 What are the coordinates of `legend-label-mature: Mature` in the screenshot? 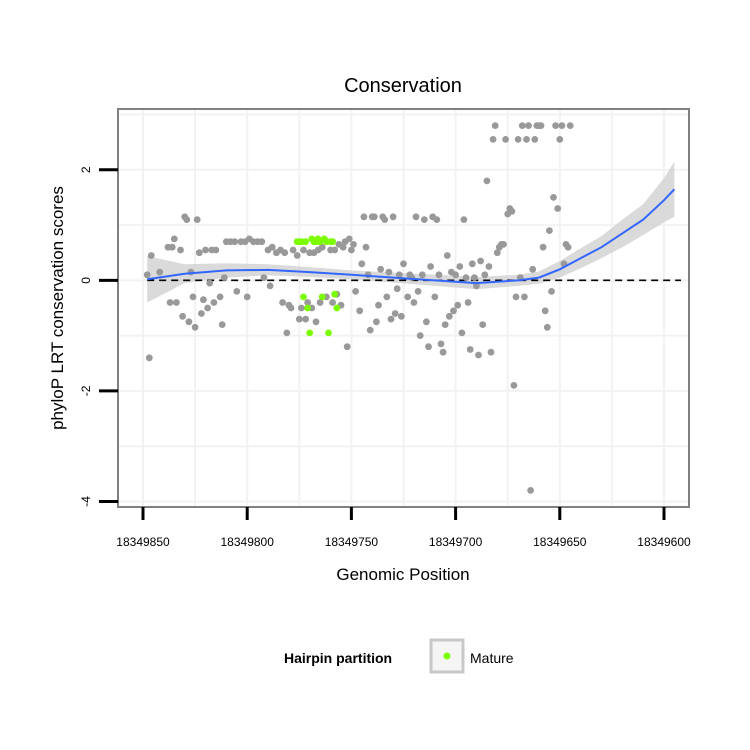 It's located at (492, 658).